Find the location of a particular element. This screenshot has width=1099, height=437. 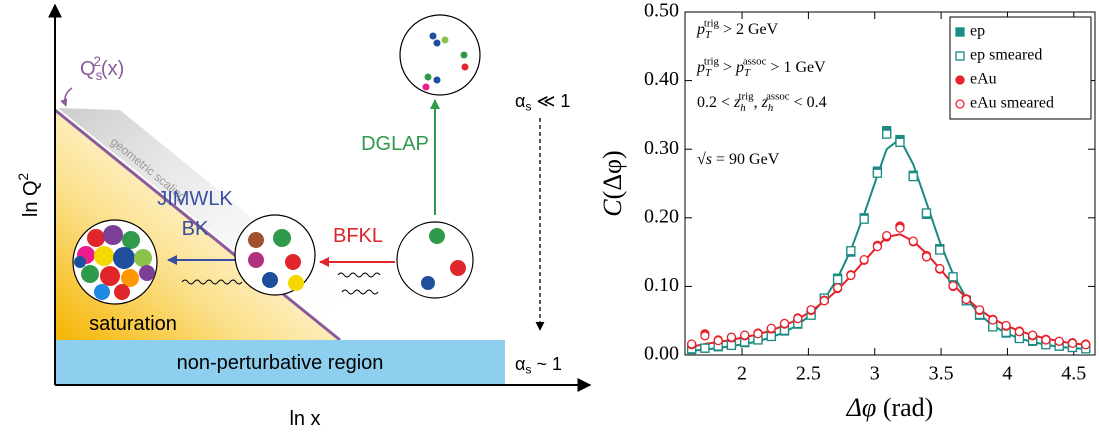

text-part: < 0.4 is located at coordinates (808, 102).